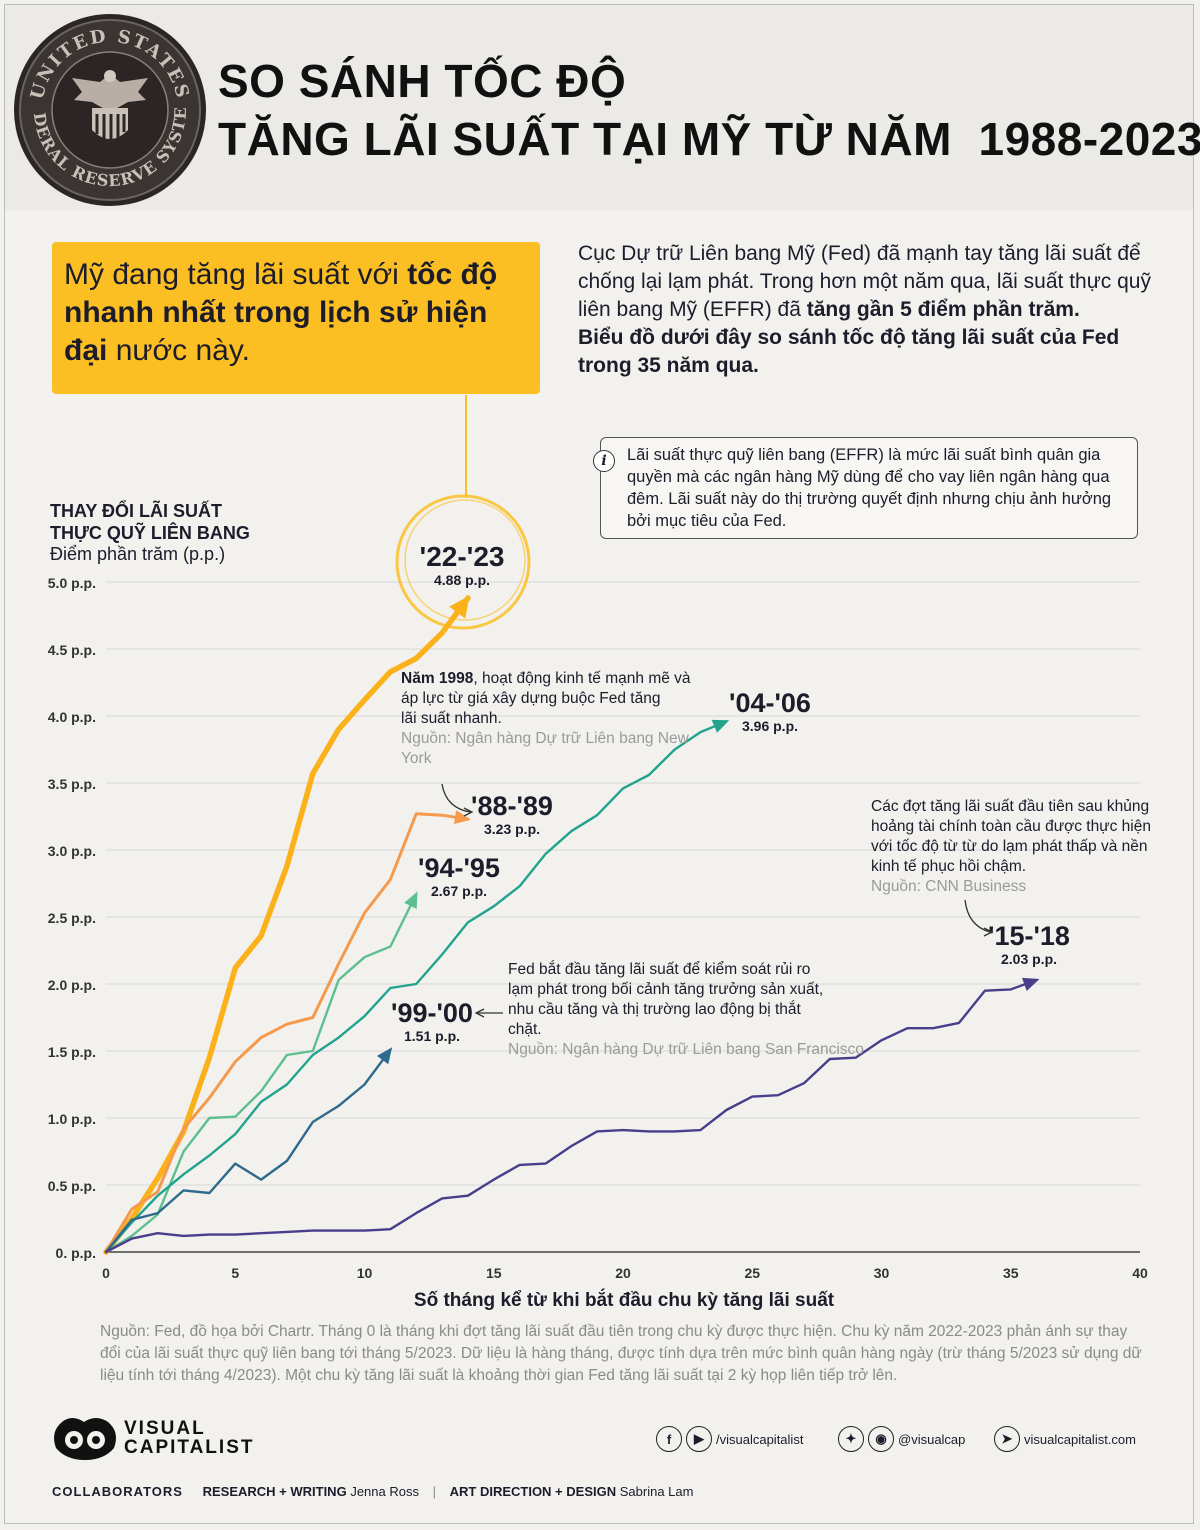 The height and width of the screenshot is (1530, 1200). Describe the element at coordinates (760, 1439) in the screenshot. I see `social-handle-1: /visualcapitalist` at that location.